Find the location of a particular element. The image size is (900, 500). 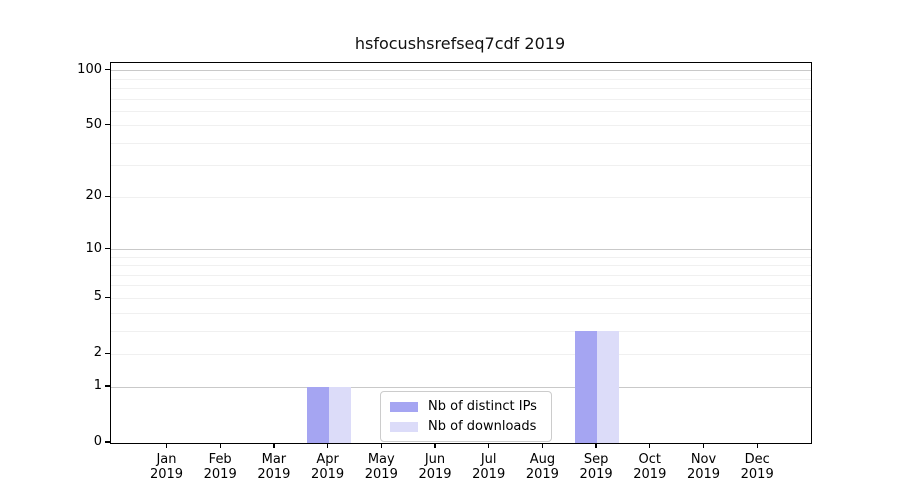

legend-item-distinct-ips: Nb of distinct IPs is located at coordinates (466, 406).